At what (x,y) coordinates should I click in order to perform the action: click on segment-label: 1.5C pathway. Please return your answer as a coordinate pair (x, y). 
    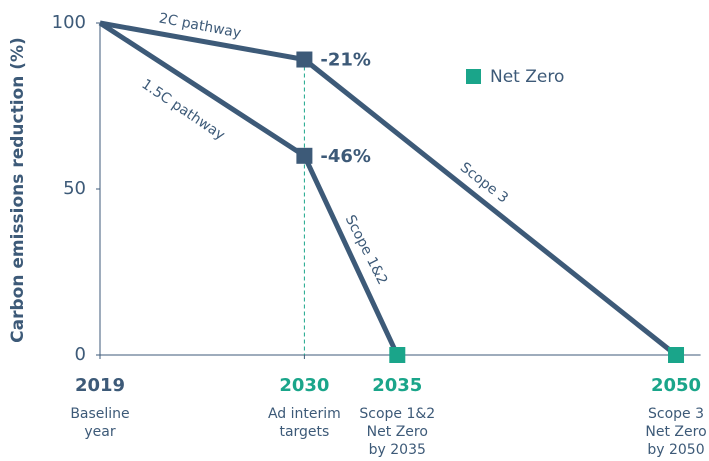
    Looking at the image, I should click on (182, 109).